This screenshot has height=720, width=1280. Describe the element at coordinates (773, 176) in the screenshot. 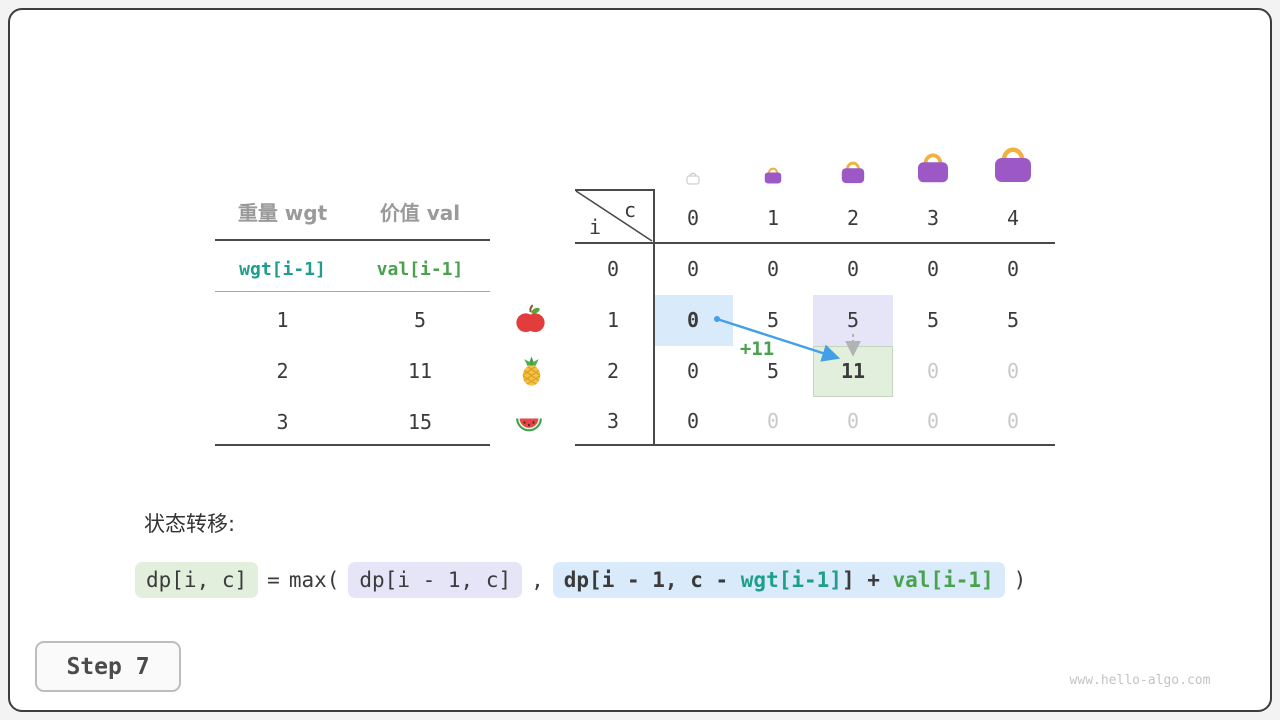

I see `bag-small-icon` at that location.